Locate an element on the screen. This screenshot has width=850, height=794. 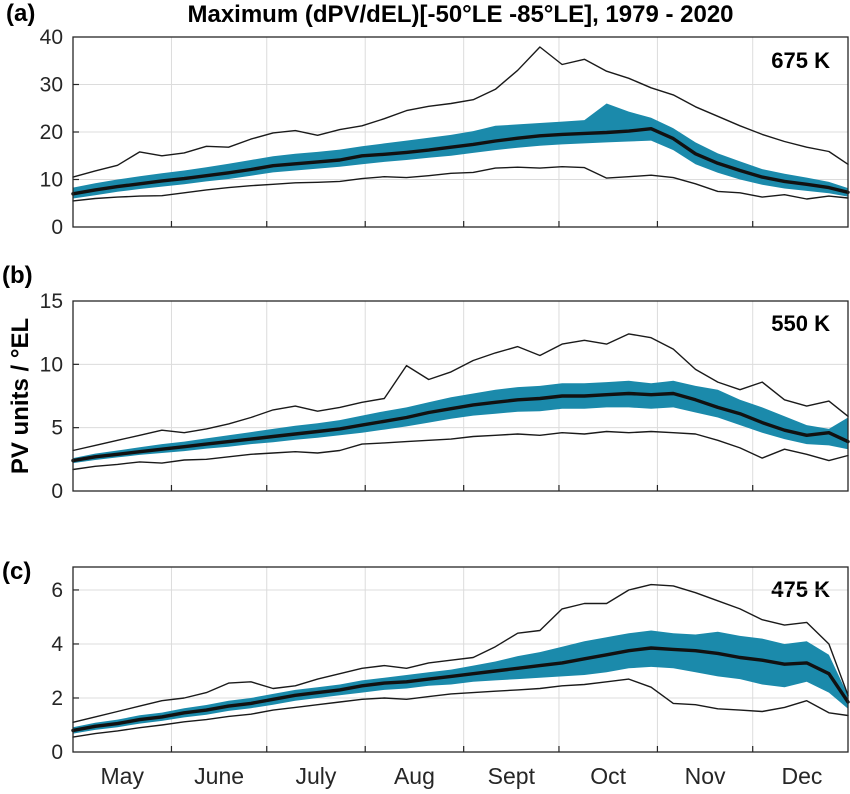
panel-a-min-line is located at coordinates (460, 183).